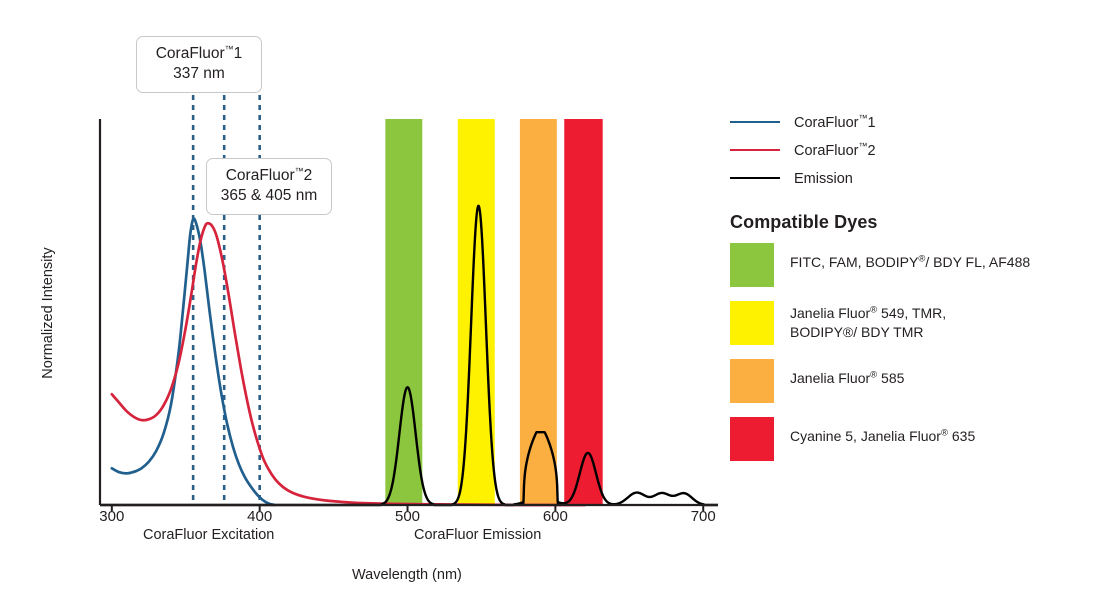  I want to click on y-axis-title: Normalized Intensity, so click(48, 313).